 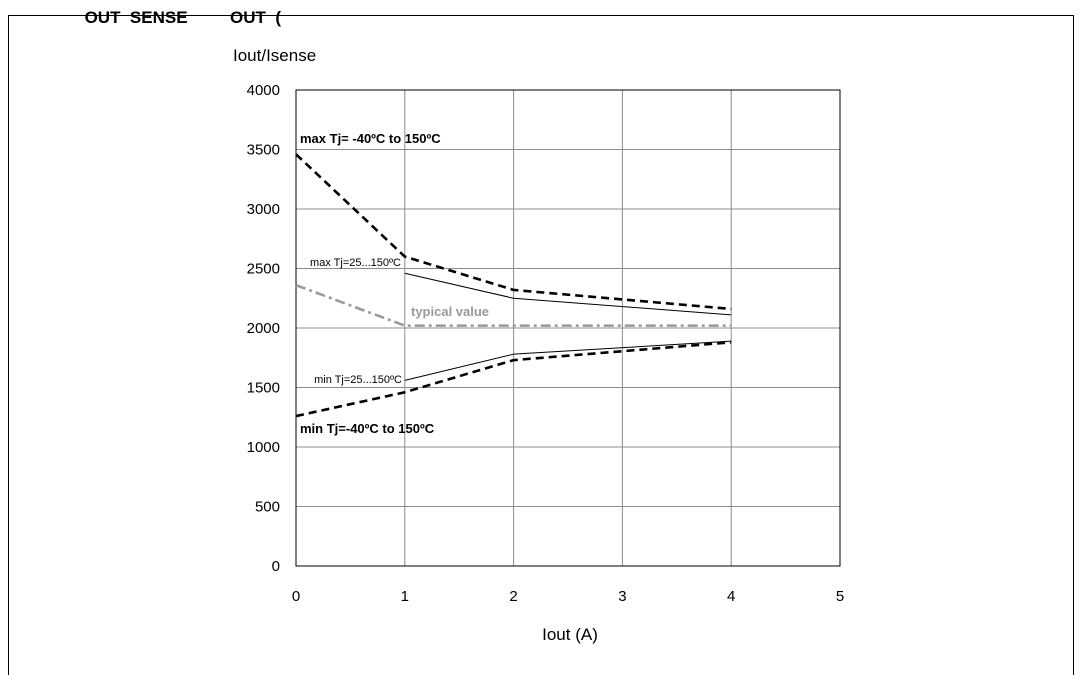 I want to click on x-tick-label: 3, so click(x=622, y=596).